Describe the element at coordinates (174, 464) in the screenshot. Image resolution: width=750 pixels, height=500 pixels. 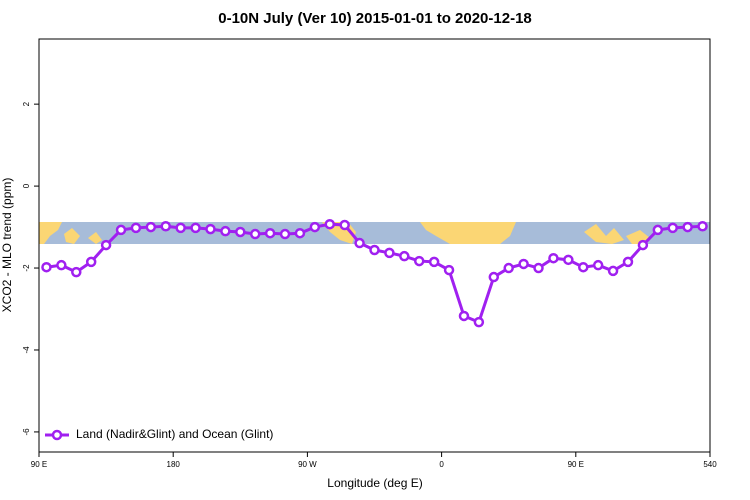
I see `x-tick-label: 180` at that location.